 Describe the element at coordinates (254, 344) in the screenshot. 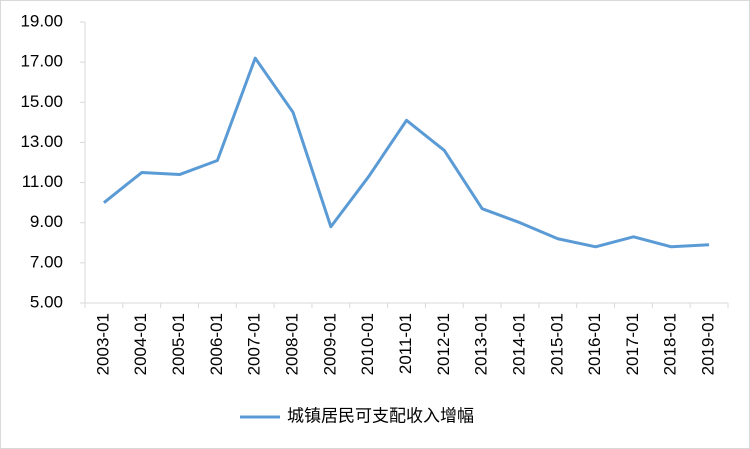

I see `x-tick-label: 2007-01` at that location.